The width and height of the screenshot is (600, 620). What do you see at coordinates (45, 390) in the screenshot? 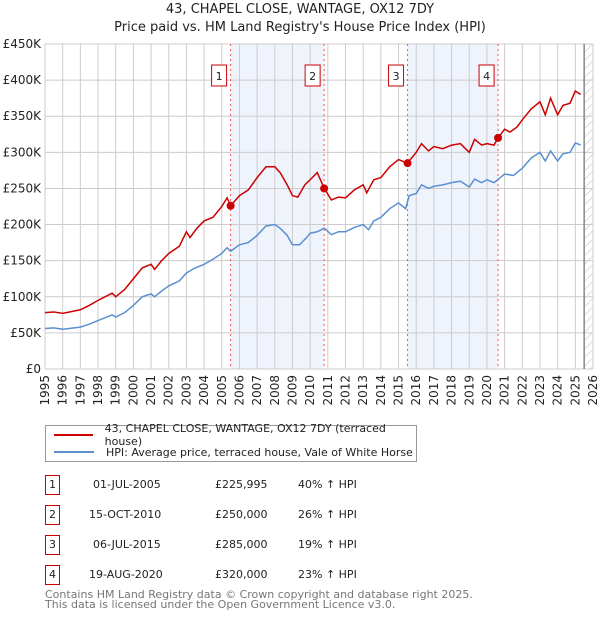
I see `x-tick-label: 1995` at bounding box center [45, 390].